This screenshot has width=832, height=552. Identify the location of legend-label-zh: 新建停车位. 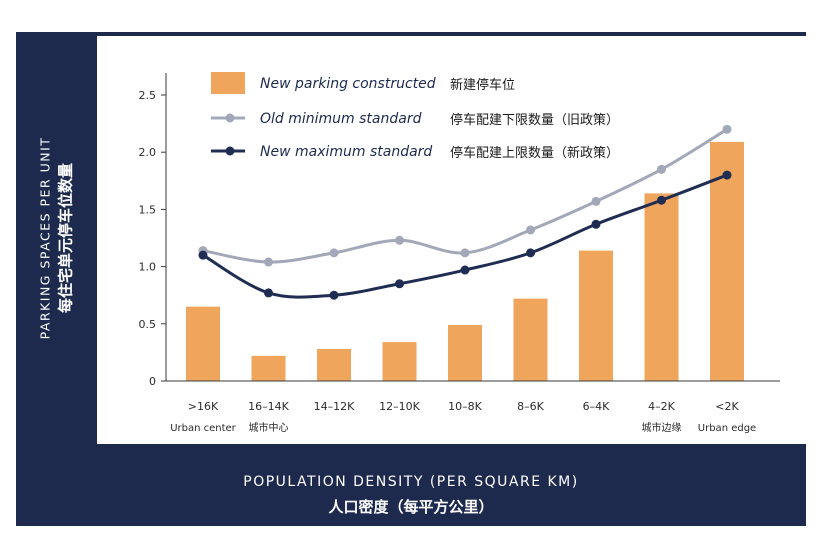
(482, 85).